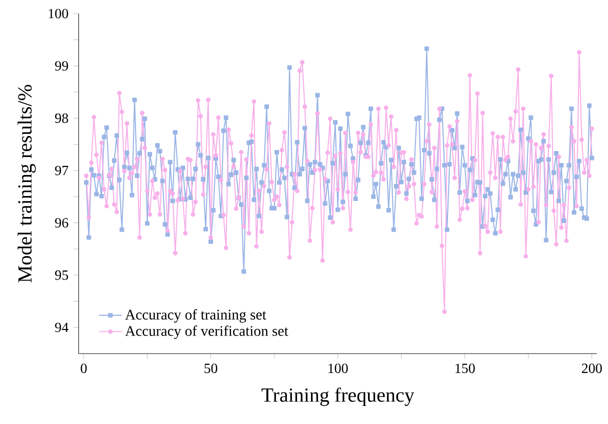 This screenshot has width=608, height=424. Describe the element at coordinates (195, 316) in the screenshot. I see `legend-label: Accuracy of training set` at that location.